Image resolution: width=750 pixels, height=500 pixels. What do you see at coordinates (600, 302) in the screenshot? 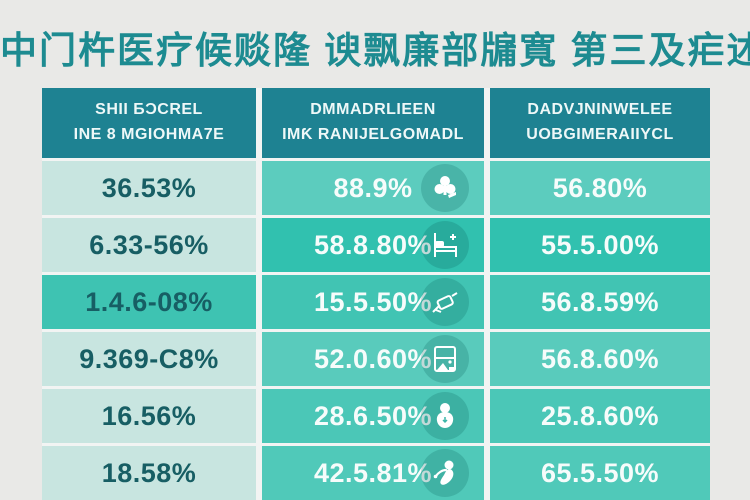
I see `table-cell: 56.8.59%` at bounding box center [600, 302].